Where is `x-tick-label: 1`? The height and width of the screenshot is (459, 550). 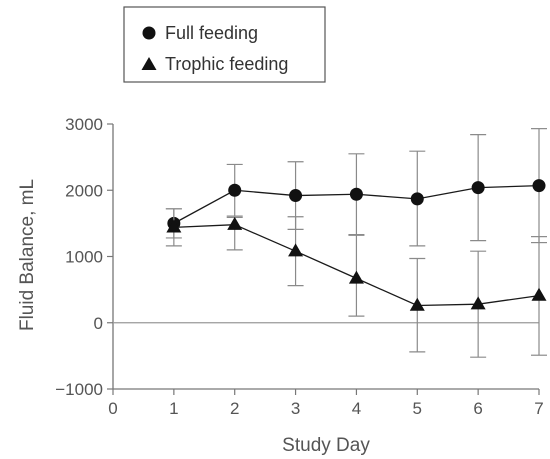 x-tick-label: 1 is located at coordinates (173, 408).